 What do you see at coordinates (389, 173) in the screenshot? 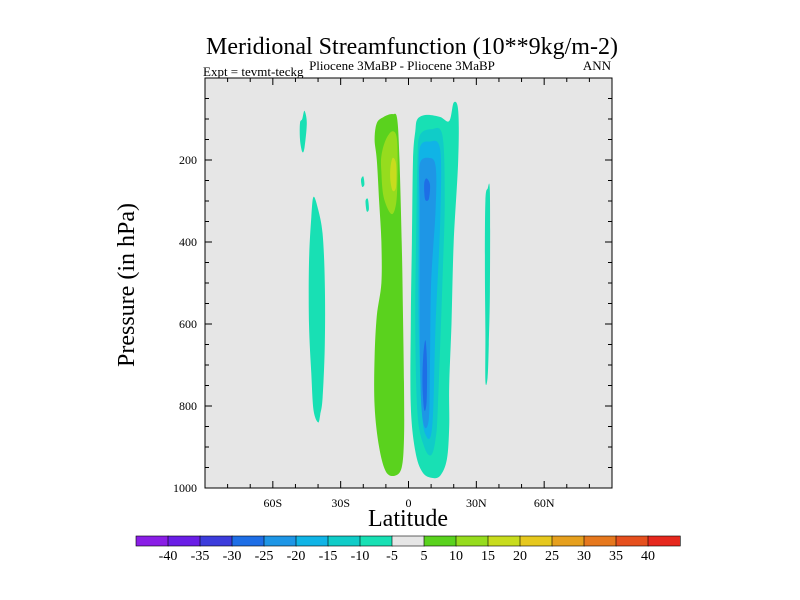
I see `contour-region-positive-core` at bounding box center [389, 173].